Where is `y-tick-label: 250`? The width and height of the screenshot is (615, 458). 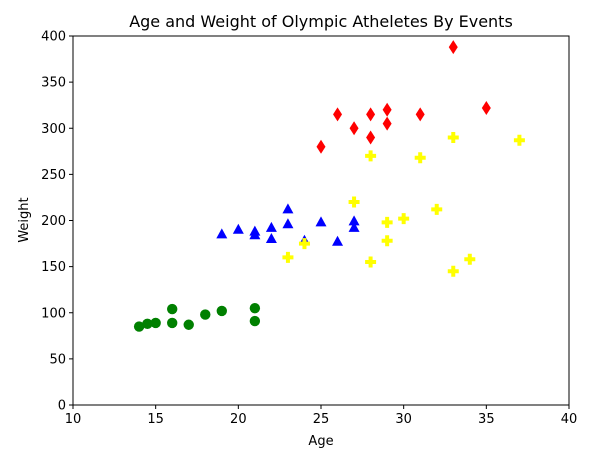 y-tick-label: 250 is located at coordinates (53, 175).